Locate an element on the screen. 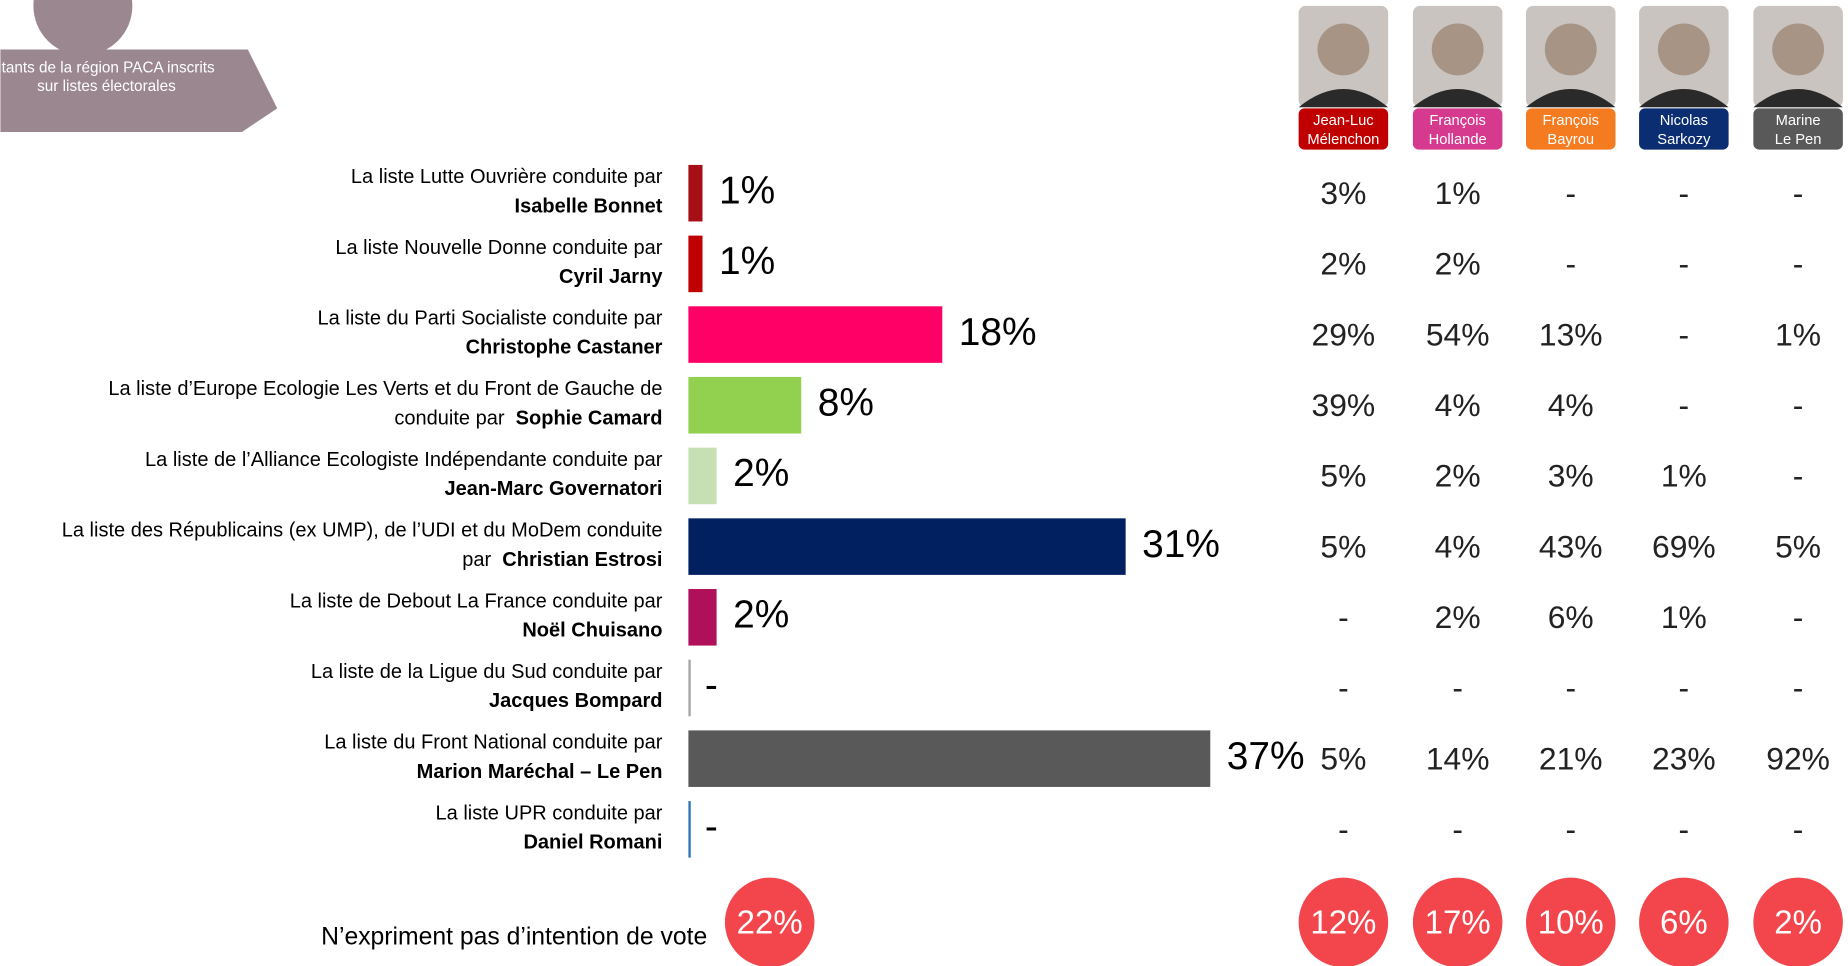 The height and width of the screenshot is (966, 1848). candidate-label: Cyril Jarny is located at coordinates (611, 277).